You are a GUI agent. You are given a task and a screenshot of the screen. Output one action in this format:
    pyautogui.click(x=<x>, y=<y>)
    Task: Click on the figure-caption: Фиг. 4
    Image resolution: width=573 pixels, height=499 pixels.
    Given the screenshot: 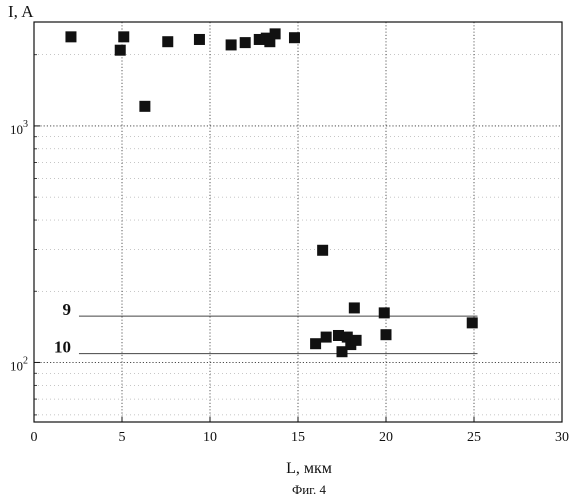 What is the action you would take?
    pyautogui.click(x=309, y=489)
    